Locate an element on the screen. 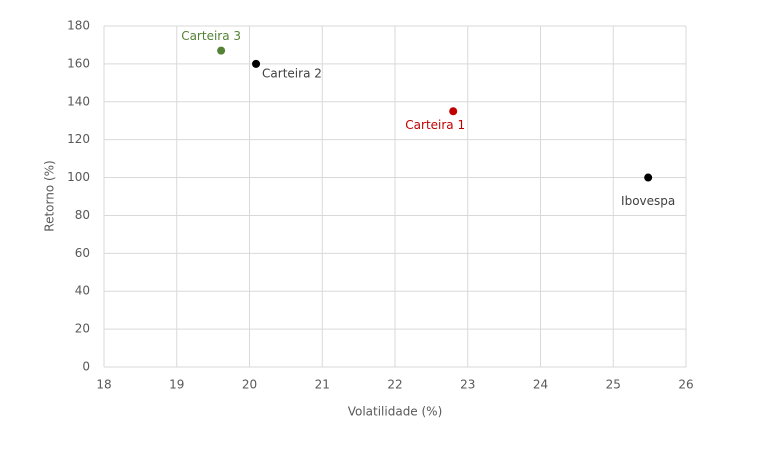  x-tick-label: 26 is located at coordinates (685, 385).